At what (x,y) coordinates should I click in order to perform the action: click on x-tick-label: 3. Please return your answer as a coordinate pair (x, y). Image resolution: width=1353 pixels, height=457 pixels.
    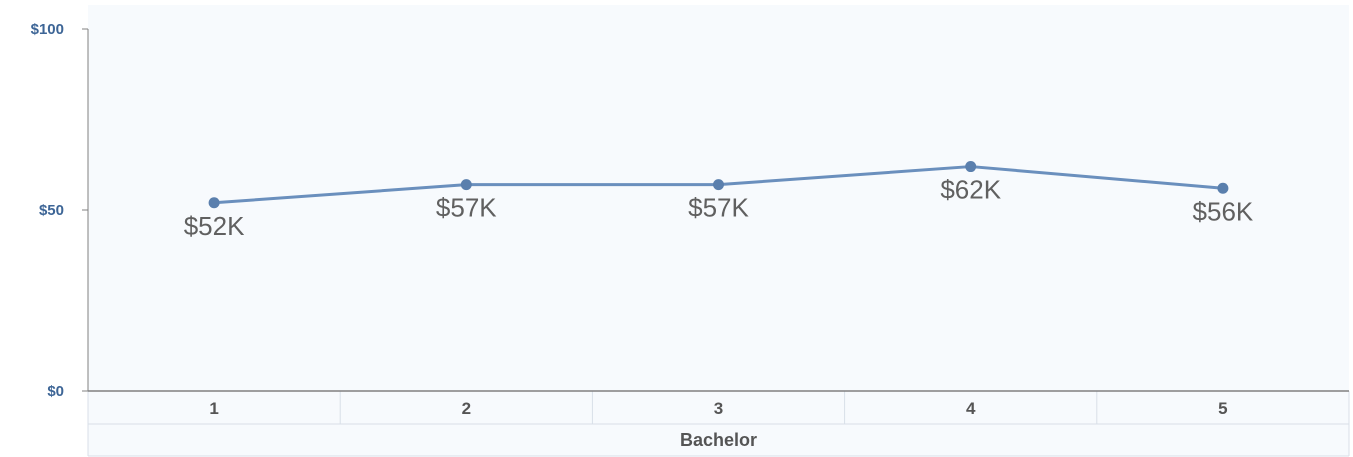
    Looking at the image, I should click on (718, 408).